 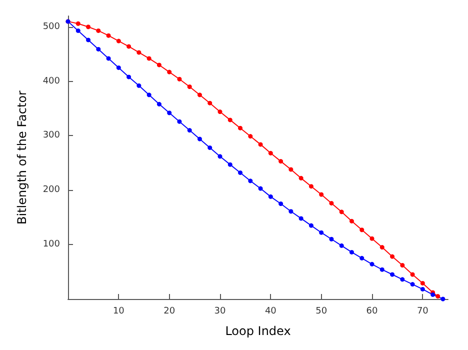 I want to click on x-tick-label: 70, so click(x=422, y=311).